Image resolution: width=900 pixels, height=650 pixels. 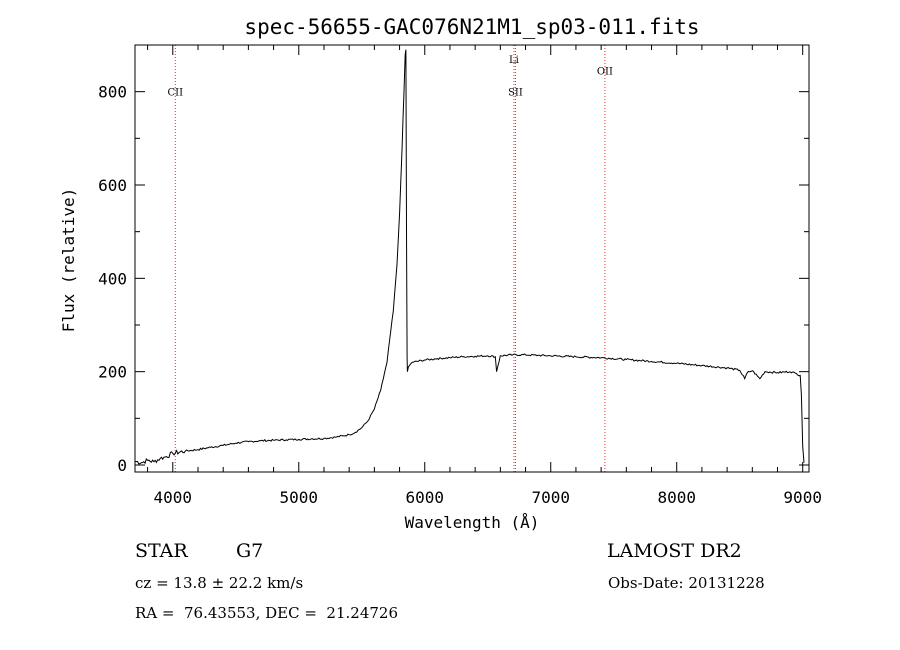 What do you see at coordinates (515, 93) in the screenshot?
I see `line-label-sii: SII` at bounding box center [515, 93].